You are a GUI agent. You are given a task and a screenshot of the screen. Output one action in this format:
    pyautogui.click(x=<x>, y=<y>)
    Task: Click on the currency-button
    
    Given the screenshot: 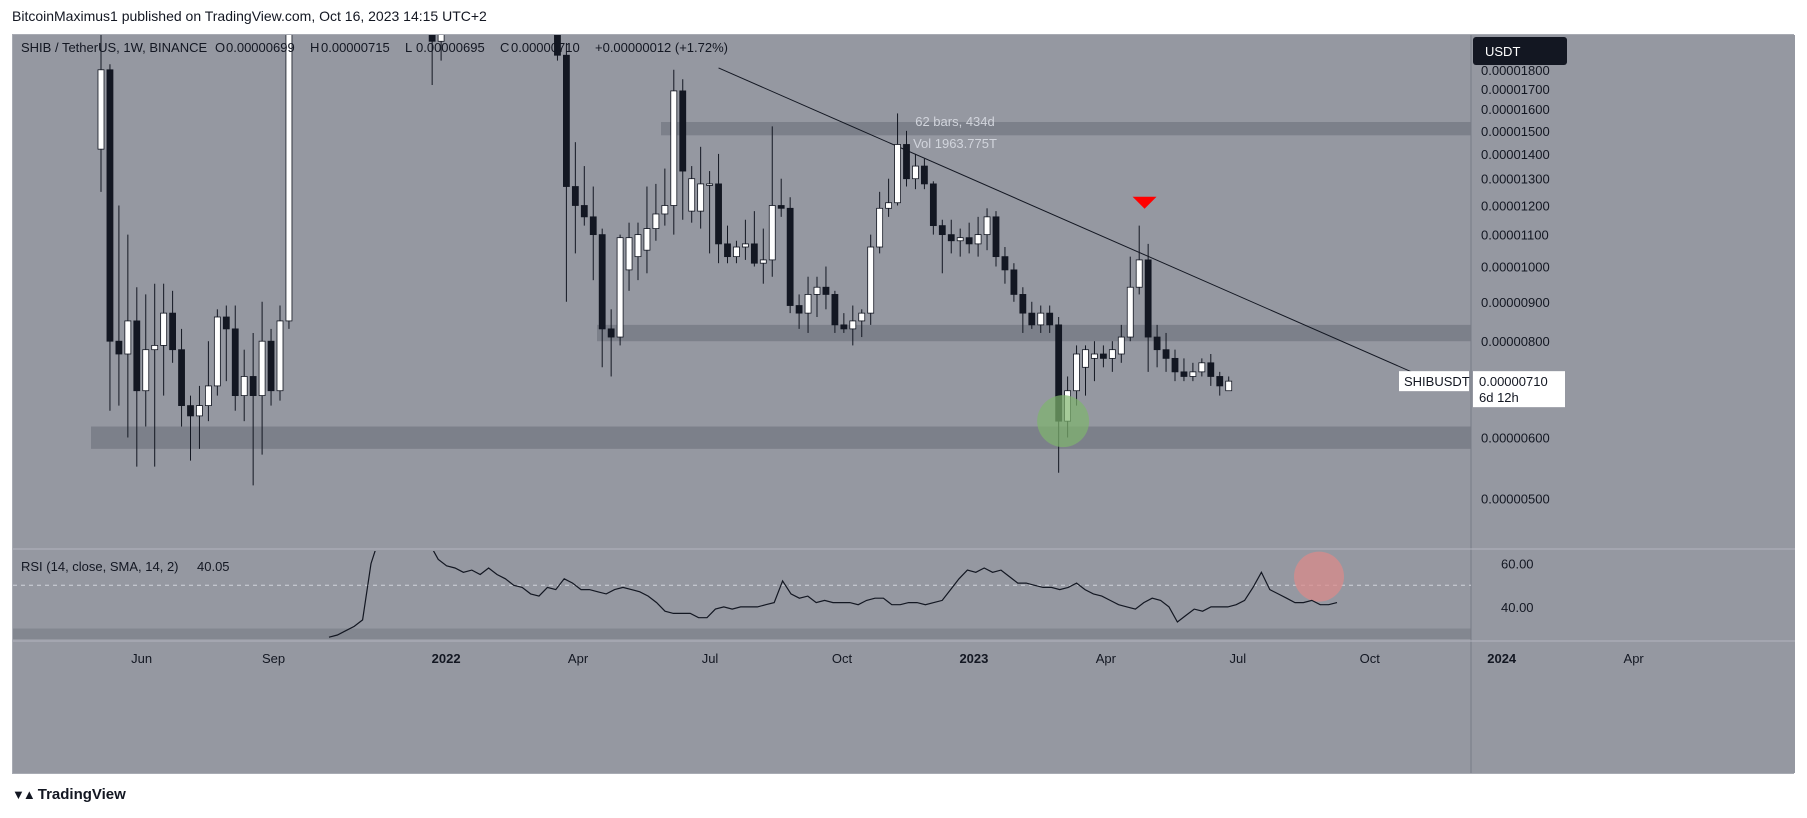 What is the action you would take?
    pyautogui.click(x=1520, y=51)
    